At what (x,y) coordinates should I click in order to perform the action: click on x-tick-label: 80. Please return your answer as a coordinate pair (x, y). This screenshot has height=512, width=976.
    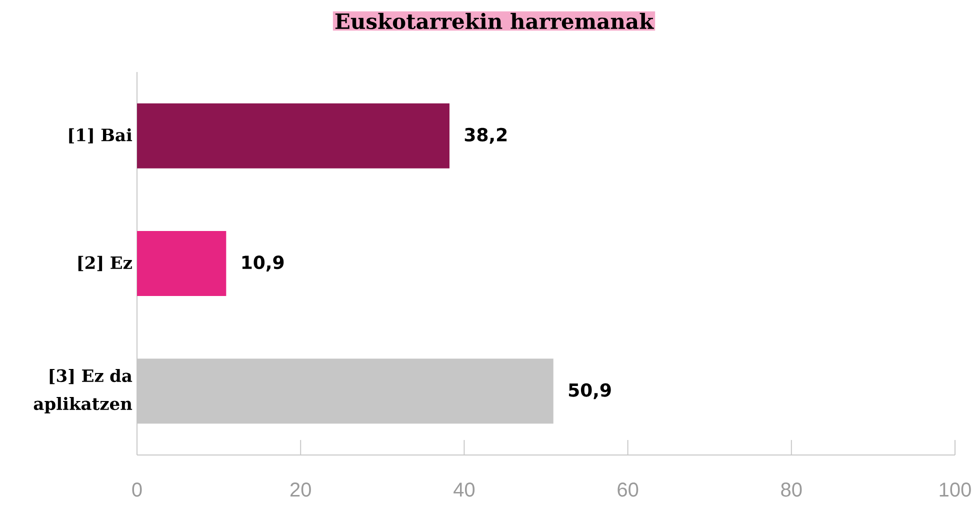
    Looking at the image, I should click on (791, 489).